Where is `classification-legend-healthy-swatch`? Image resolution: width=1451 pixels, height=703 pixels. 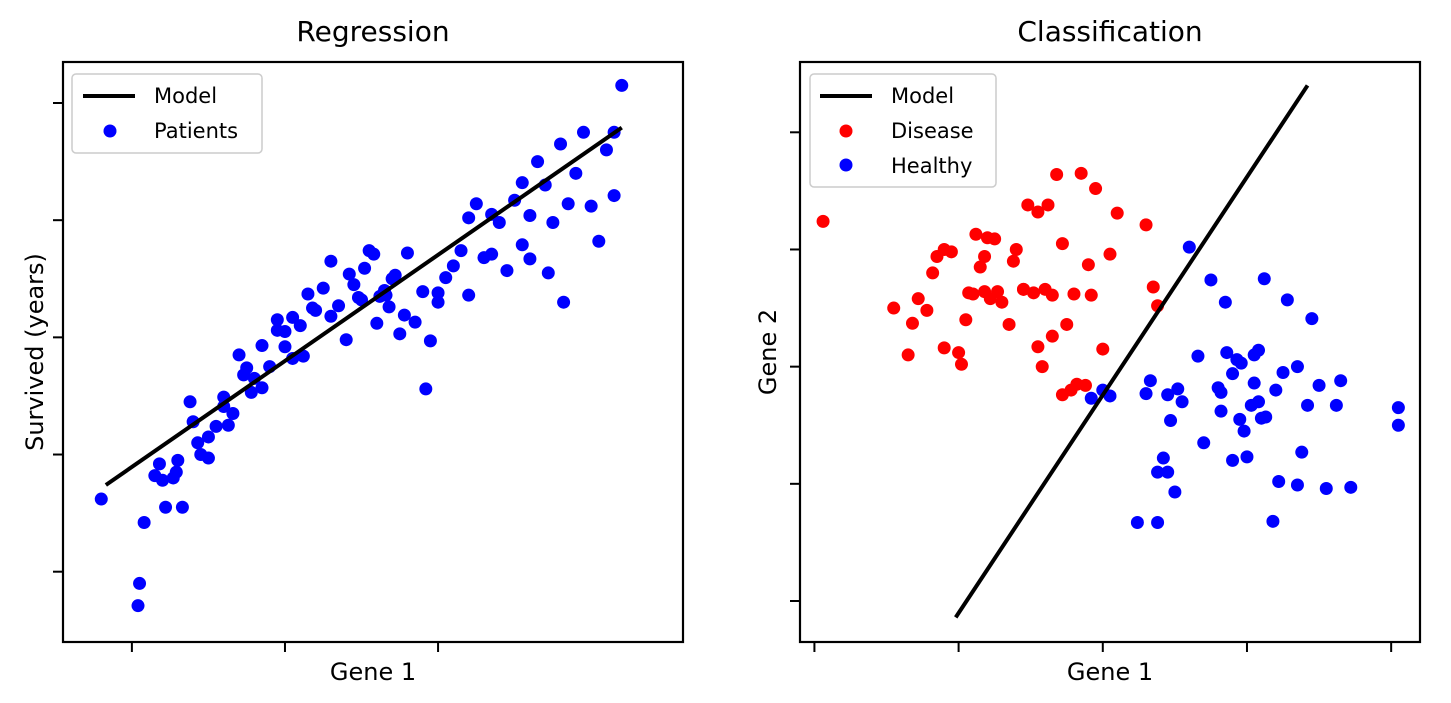
classification-legend-healthy-swatch is located at coordinates (846, 165).